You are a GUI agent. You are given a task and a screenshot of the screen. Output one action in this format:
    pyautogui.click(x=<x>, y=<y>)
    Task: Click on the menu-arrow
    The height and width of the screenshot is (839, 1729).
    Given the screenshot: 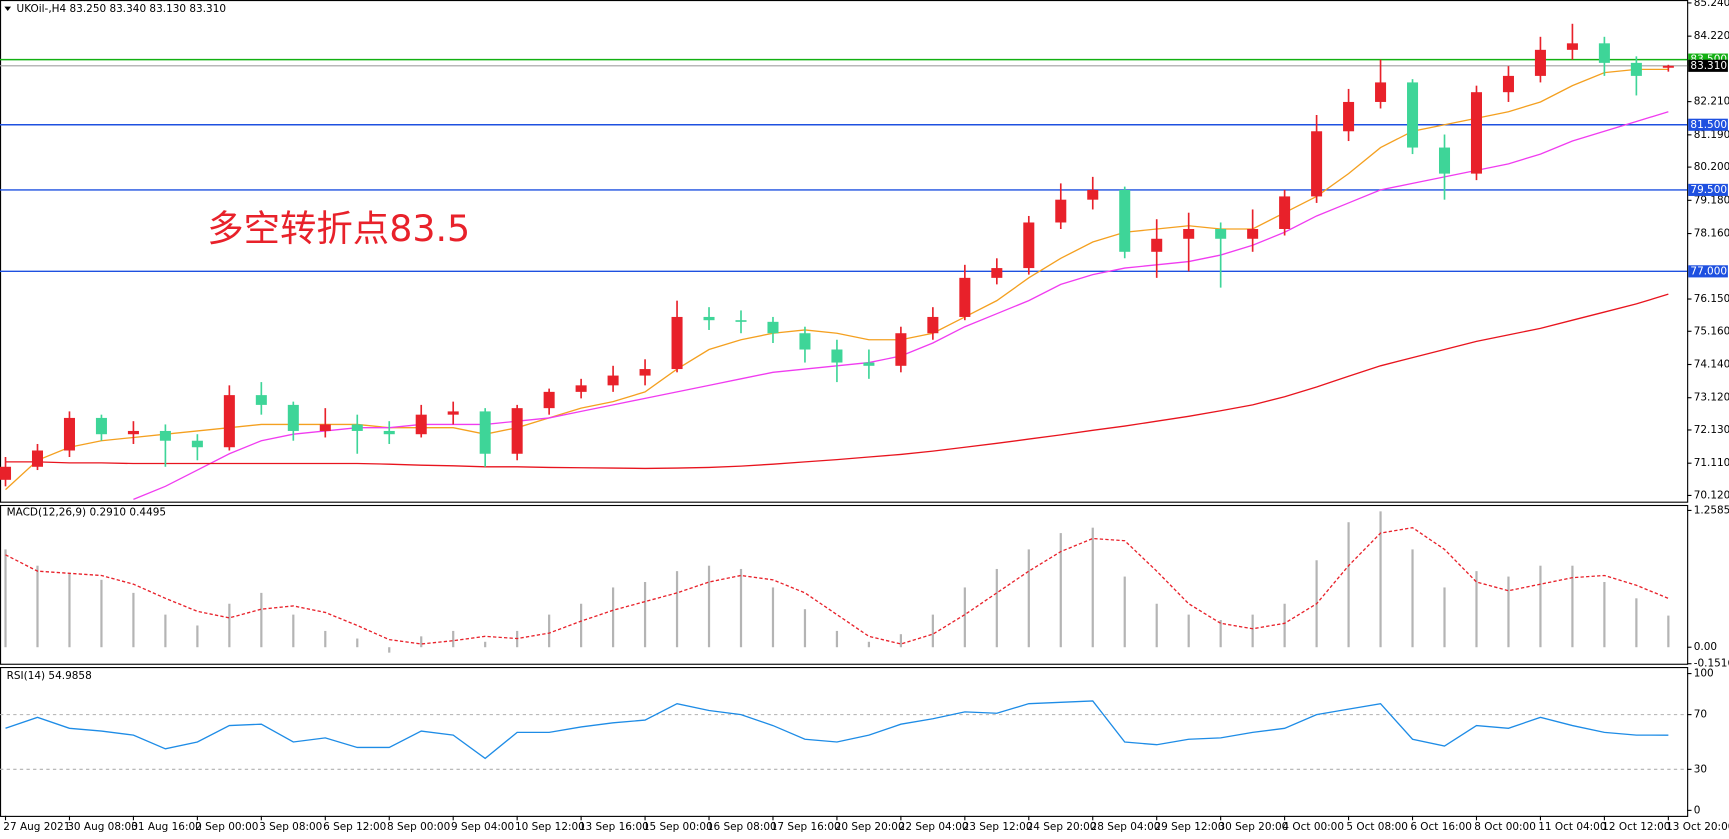 What is the action you would take?
    pyautogui.click(x=8, y=9)
    